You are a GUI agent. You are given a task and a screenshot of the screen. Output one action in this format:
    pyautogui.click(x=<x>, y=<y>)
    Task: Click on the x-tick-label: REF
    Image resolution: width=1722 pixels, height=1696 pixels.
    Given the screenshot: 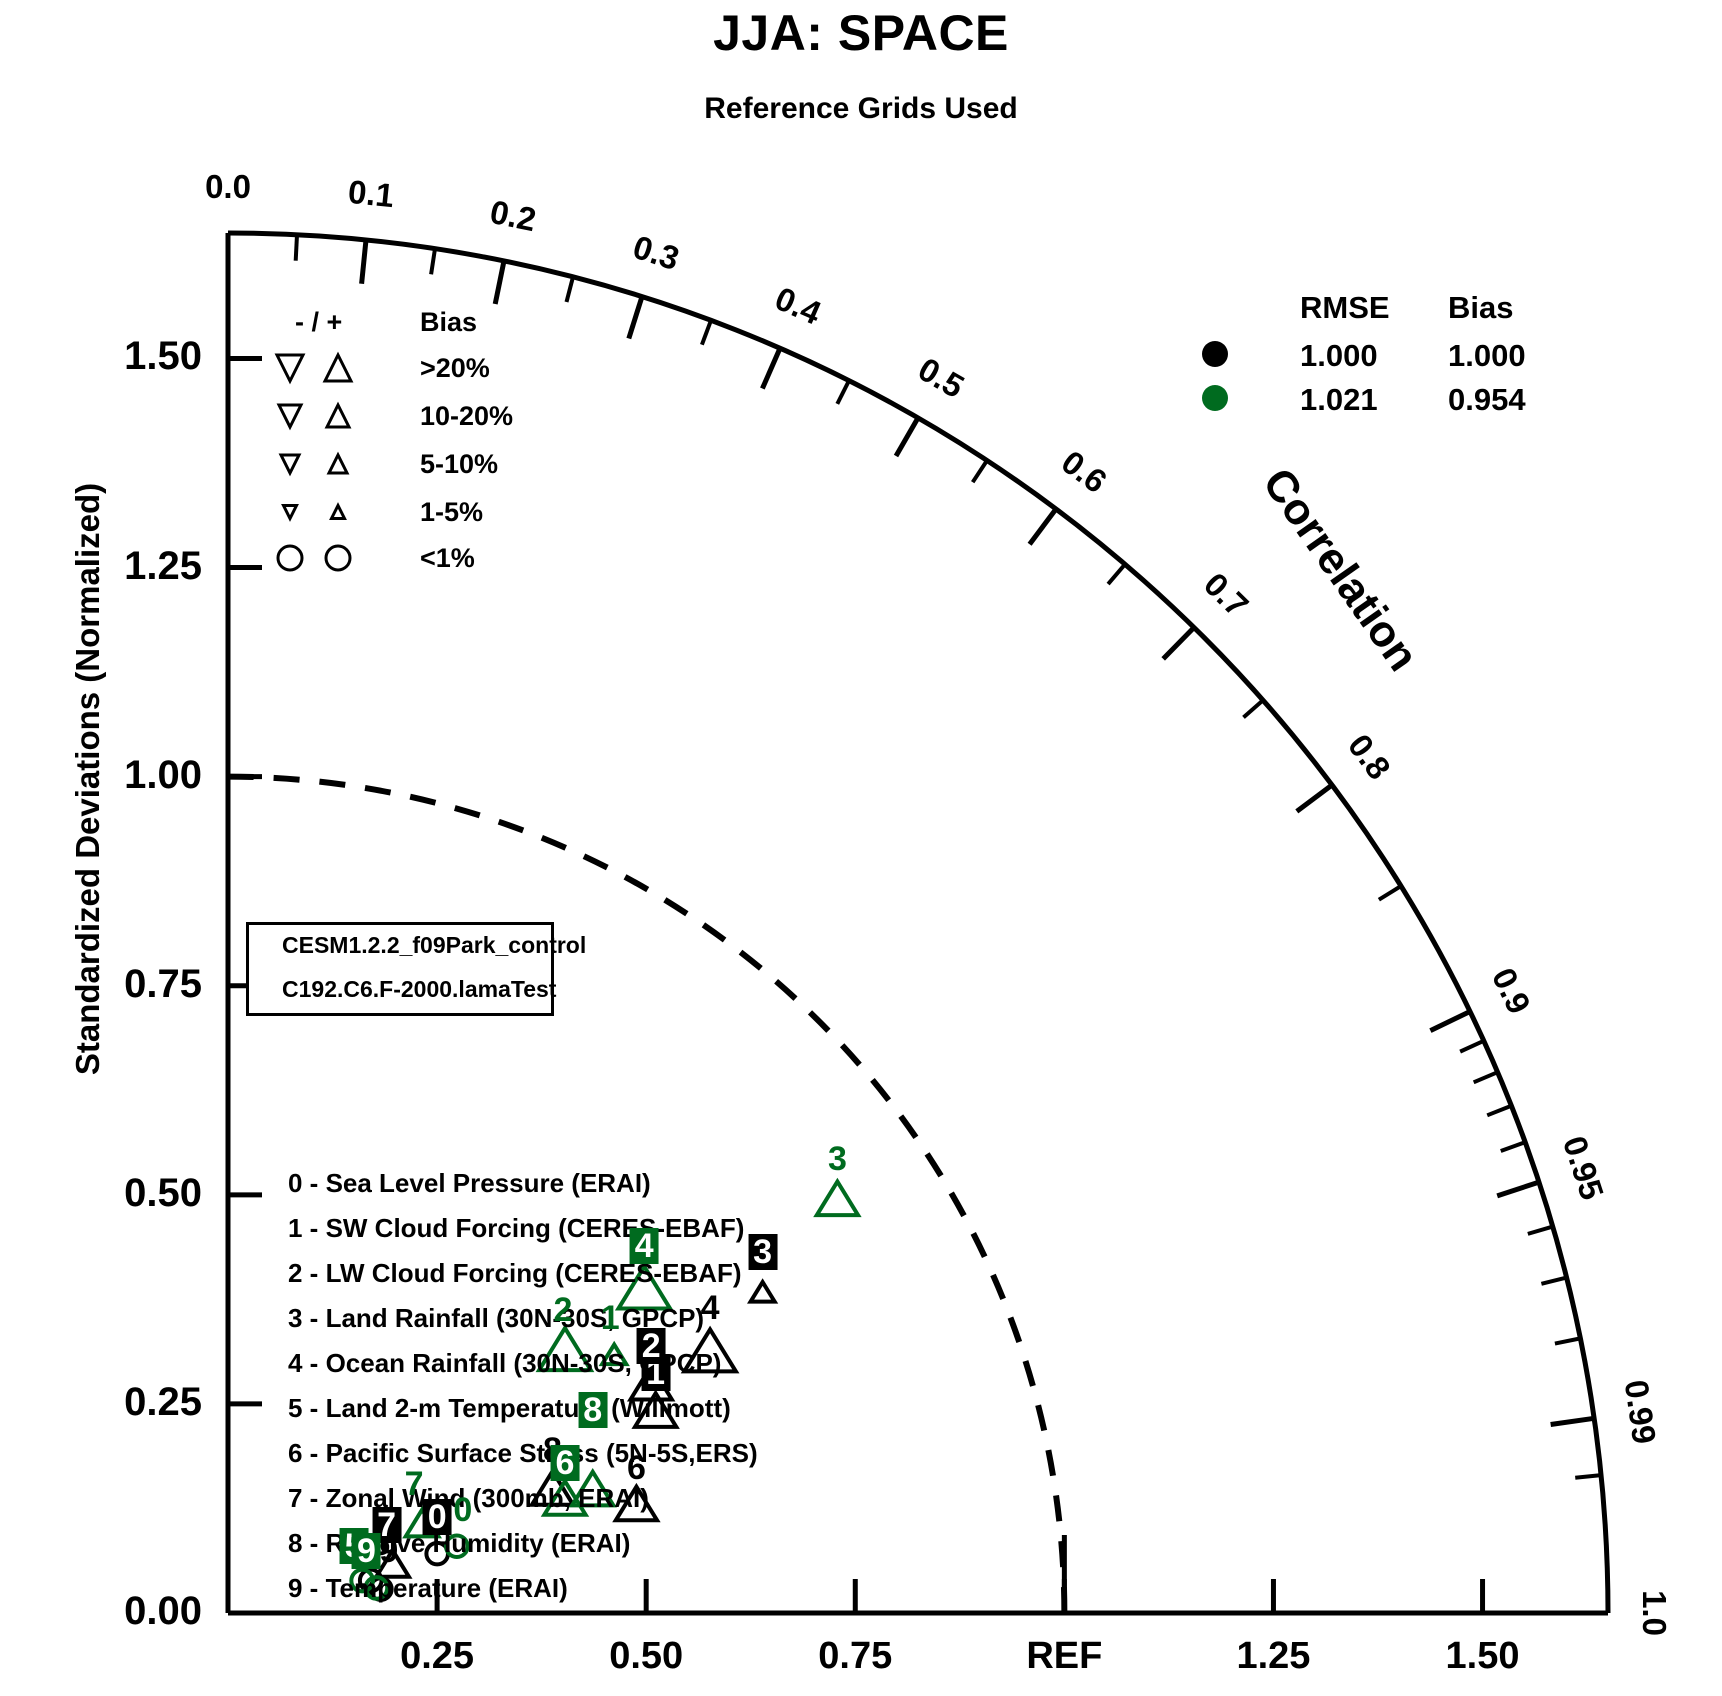 What is the action you would take?
    pyautogui.click(x=1064, y=1656)
    